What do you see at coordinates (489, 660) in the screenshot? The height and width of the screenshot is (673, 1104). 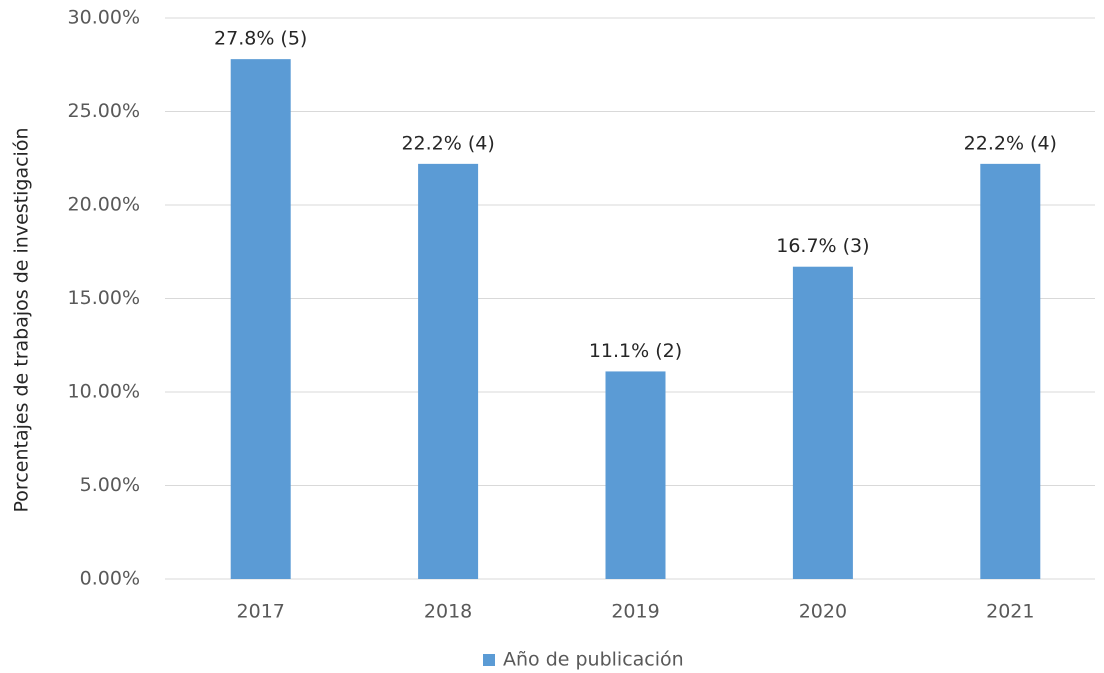 I see `legend-swatch` at bounding box center [489, 660].